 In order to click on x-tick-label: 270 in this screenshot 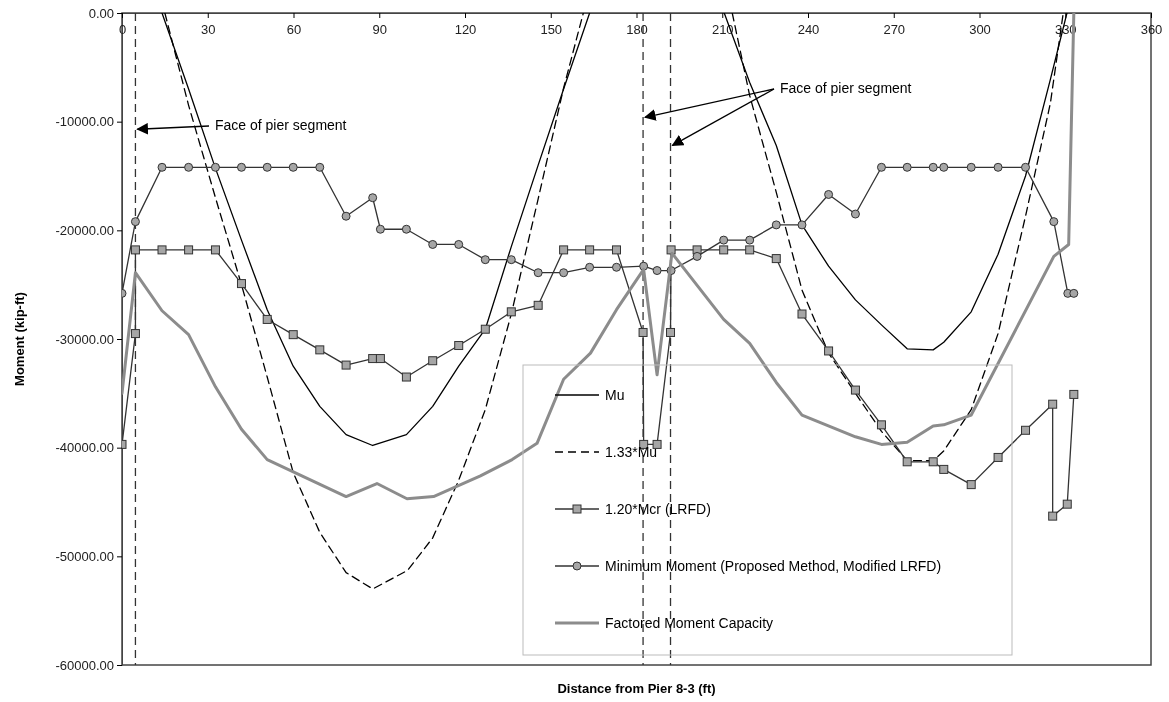, I will do `click(894, 30)`.